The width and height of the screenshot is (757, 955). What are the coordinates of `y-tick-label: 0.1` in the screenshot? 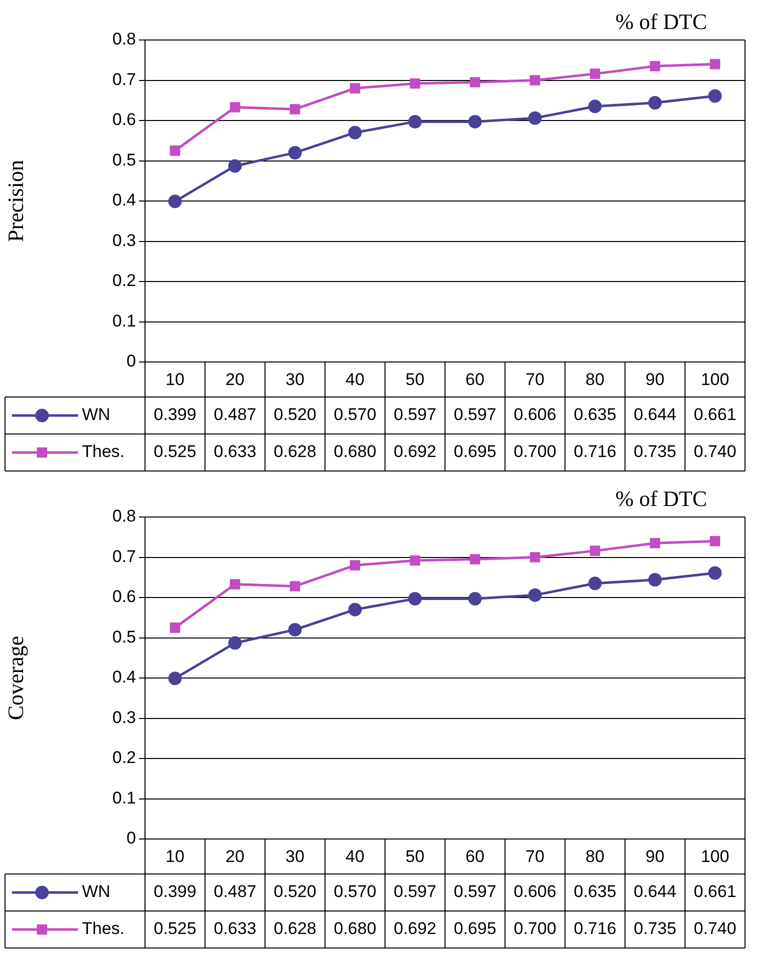 It's located at (124, 320).